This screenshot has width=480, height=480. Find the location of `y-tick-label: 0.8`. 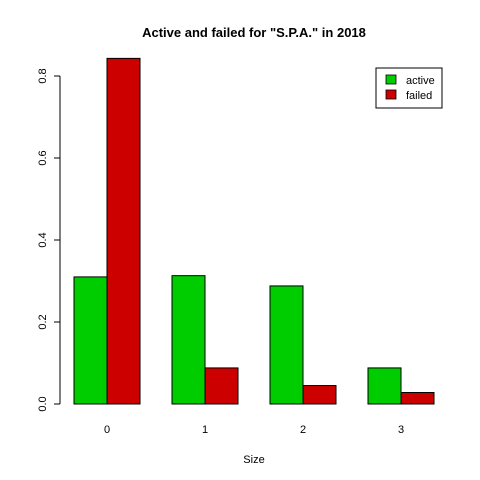

y-tick-label: 0.8 is located at coordinates (43, 75).